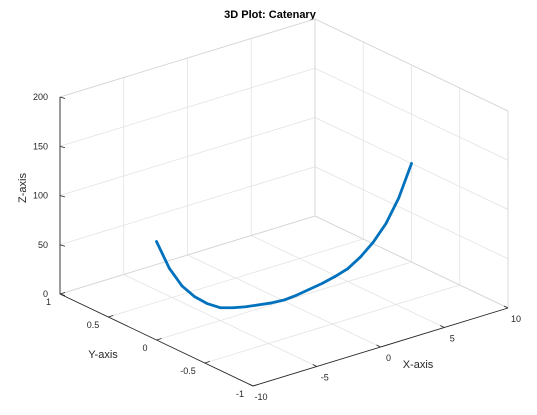 This screenshot has width=537, height=415. What do you see at coordinates (48, 302) in the screenshot?
I see `y-tick-label: 1` at bounding box center [48, 302].